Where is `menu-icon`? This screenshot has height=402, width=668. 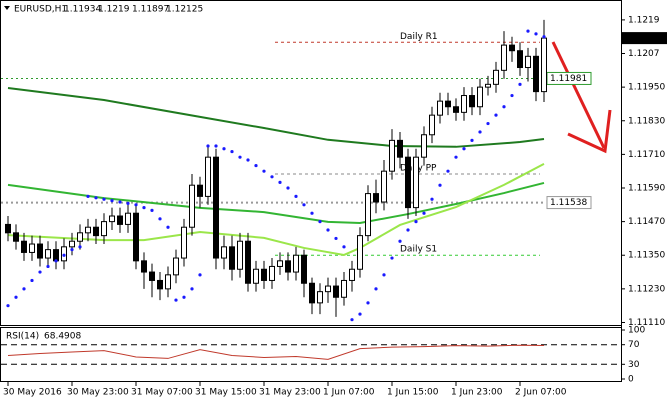 menu-icon is located at coordinates (7, 8).